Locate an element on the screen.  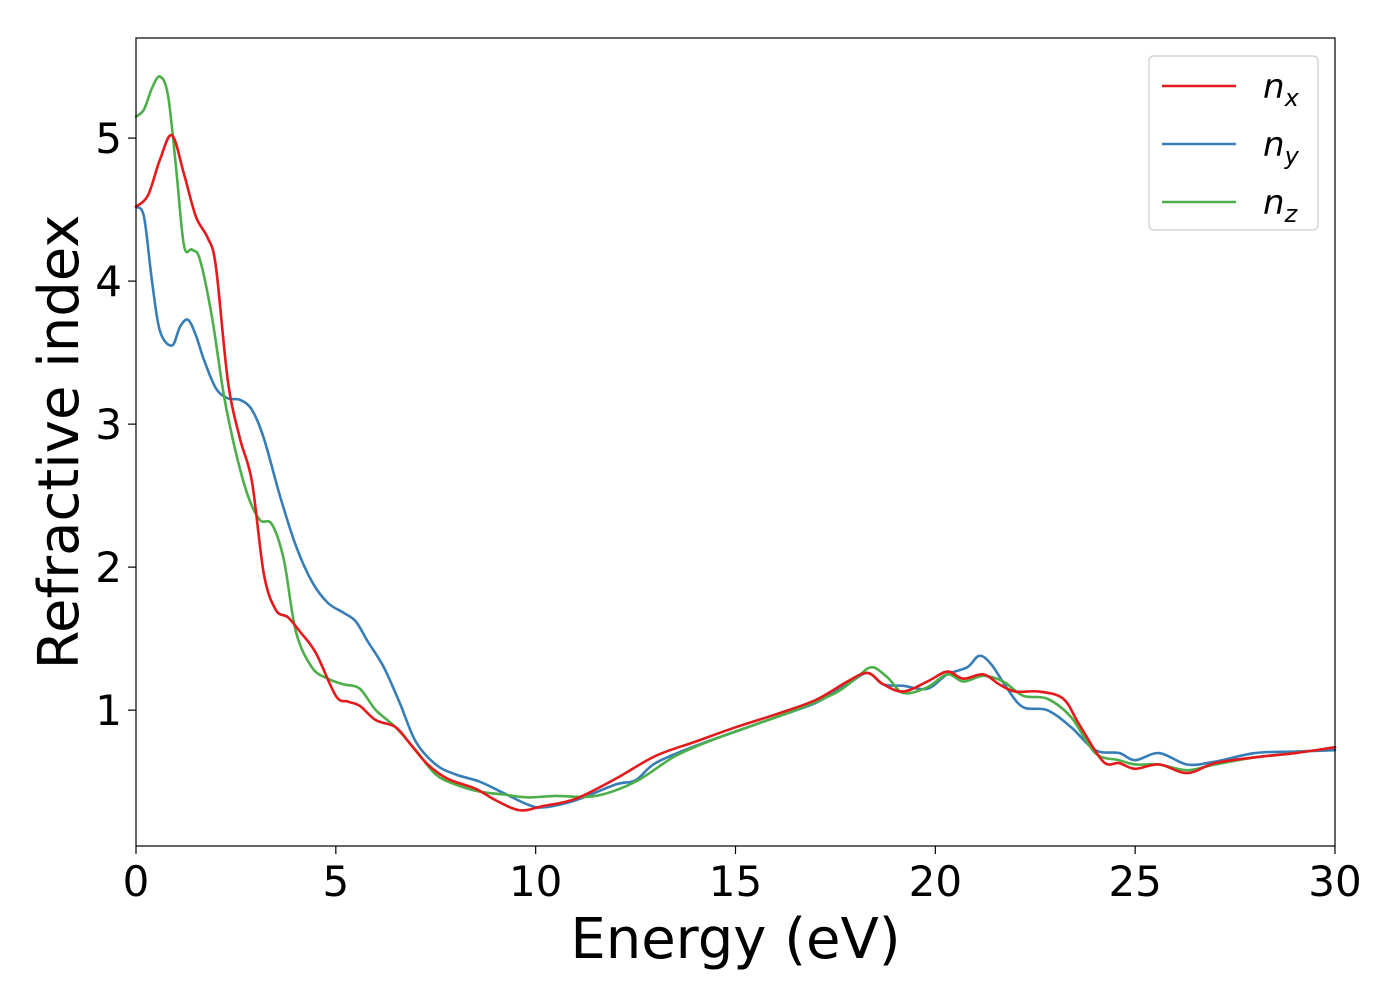
y-axis: 1 2 3 4 5 is located at coordinates (115, 424).